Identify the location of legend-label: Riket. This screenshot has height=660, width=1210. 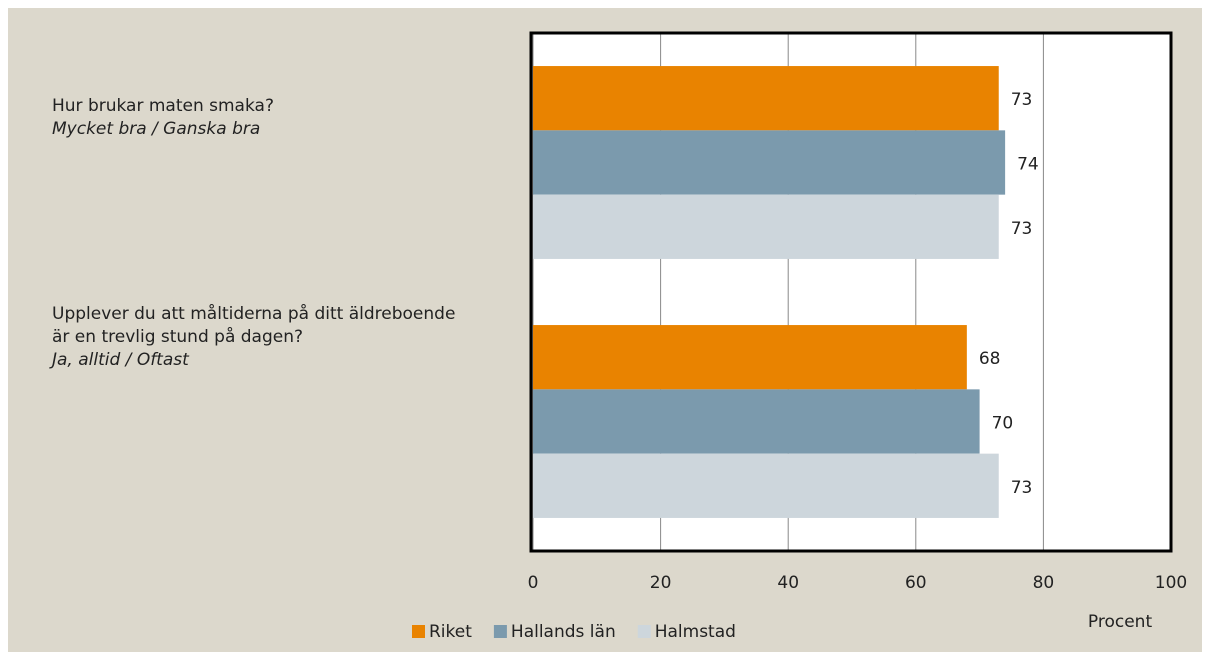
(450, 632).